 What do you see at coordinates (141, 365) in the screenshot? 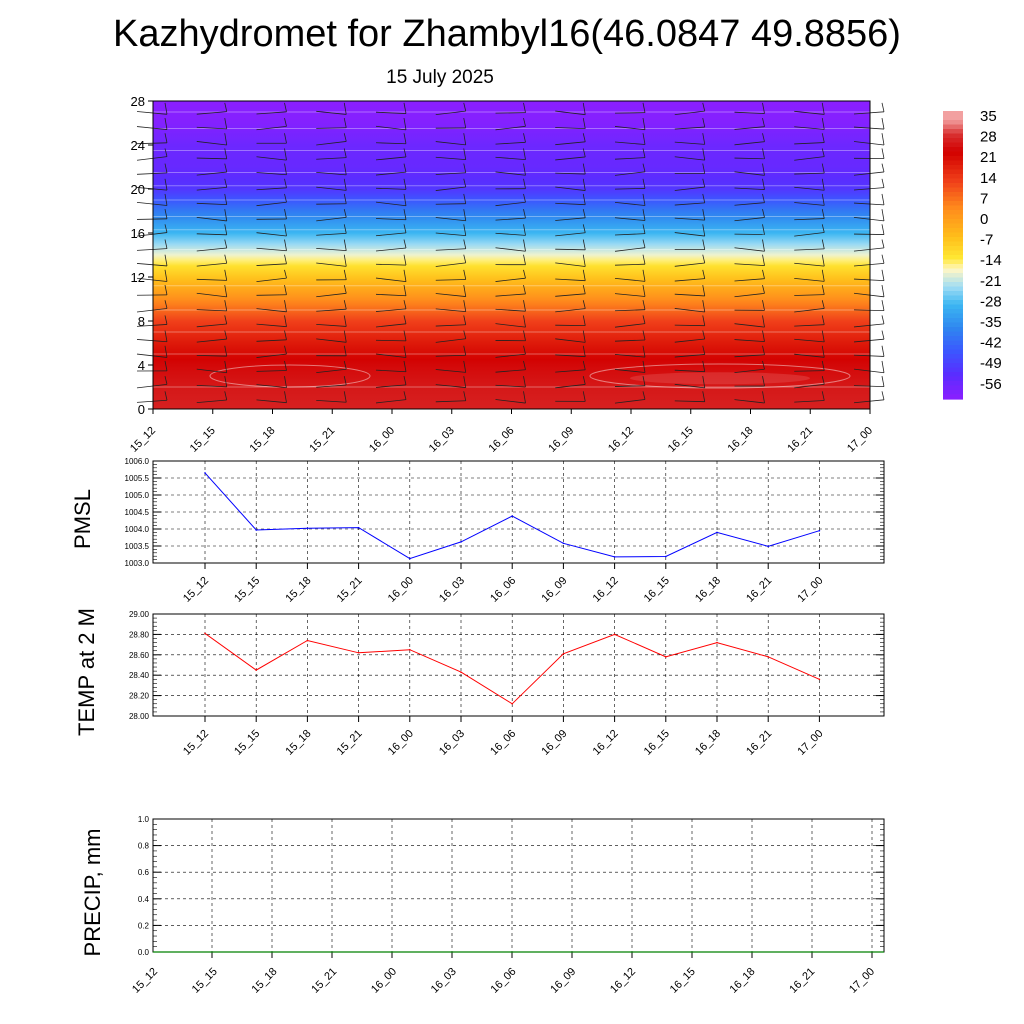
I see `y-tick-label: 4` at bounding box center [141, 365].